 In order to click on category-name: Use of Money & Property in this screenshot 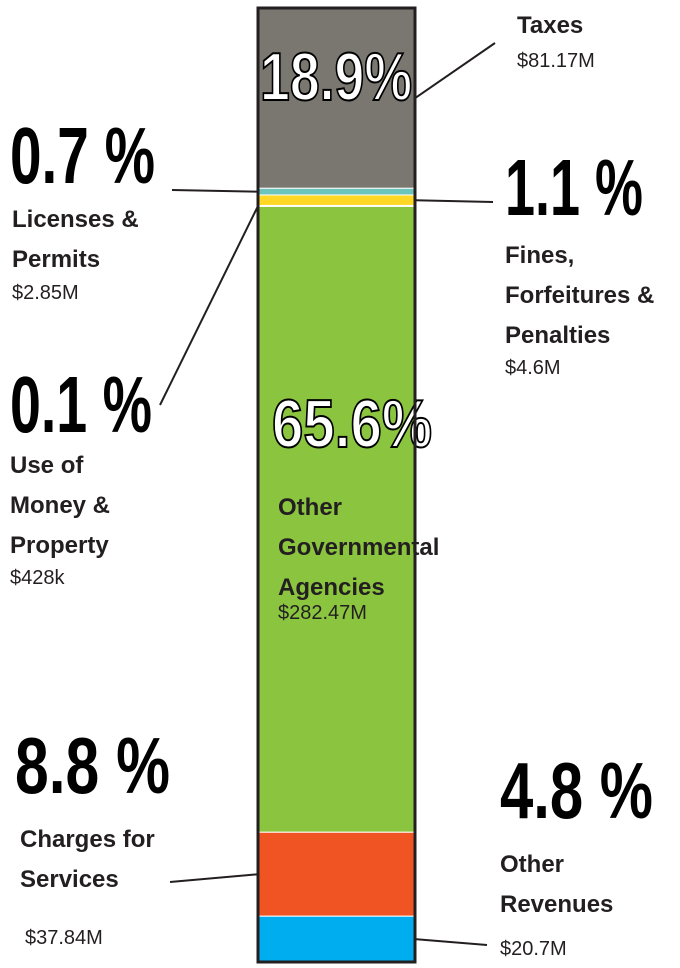, I will do `click(60, 505)`.